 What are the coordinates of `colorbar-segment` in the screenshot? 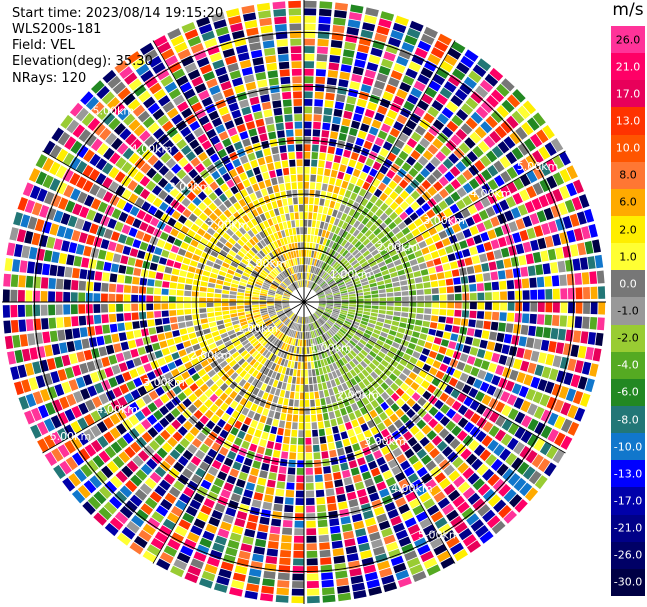 It's located at (628, 365).